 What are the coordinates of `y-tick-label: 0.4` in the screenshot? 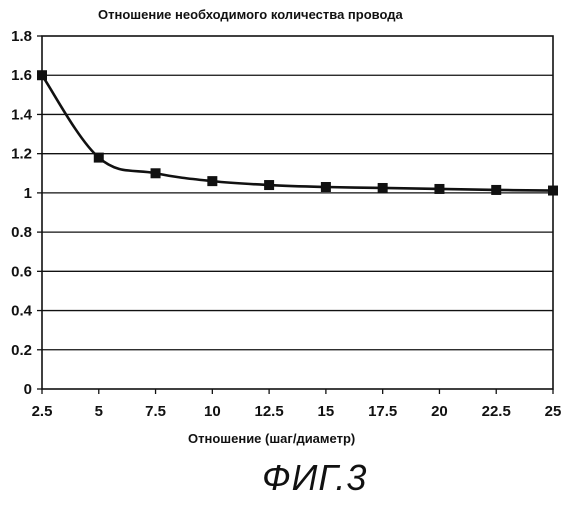 It's located at (22, 311).